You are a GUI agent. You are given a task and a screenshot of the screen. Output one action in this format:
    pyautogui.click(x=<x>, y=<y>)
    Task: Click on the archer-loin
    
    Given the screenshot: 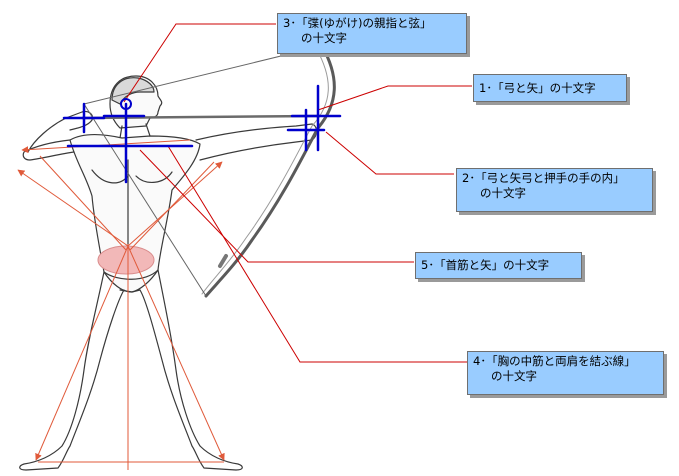 What is the action you would take?
    pyautogui.click(x=131, y=281)
    